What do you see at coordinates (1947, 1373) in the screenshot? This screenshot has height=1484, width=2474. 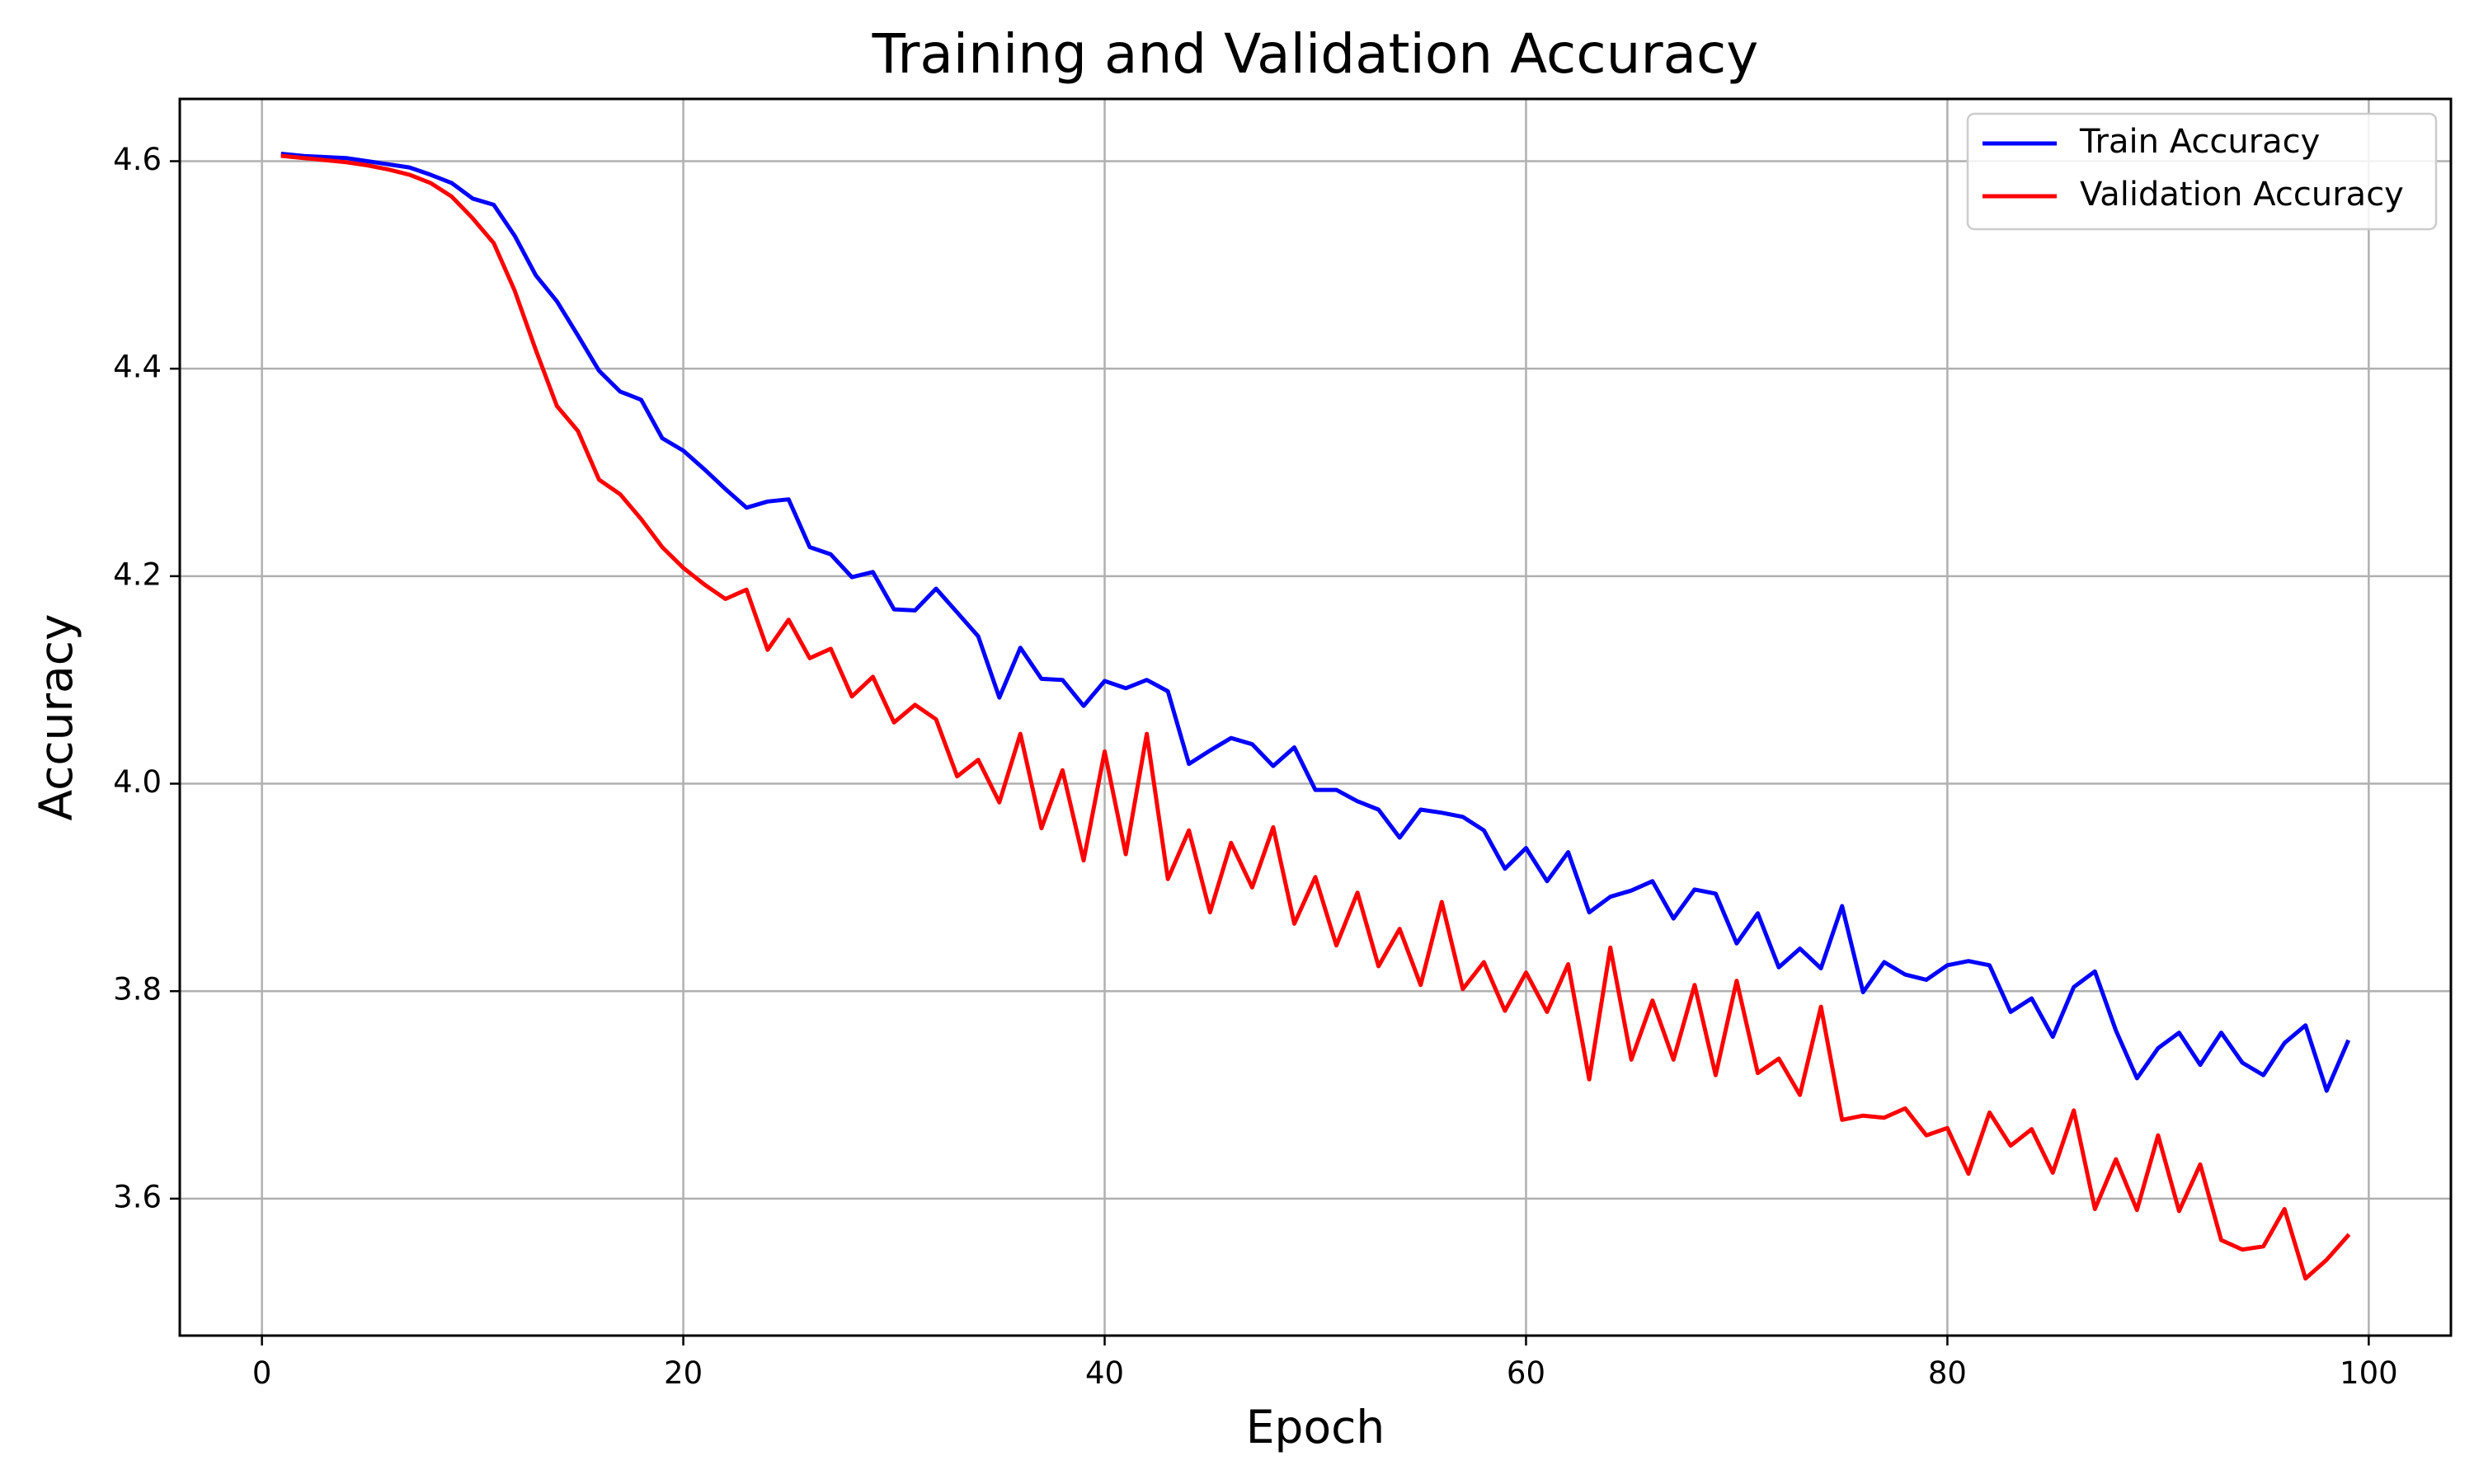 I see `x-tick-label: 80` at bounding box center [1947, 1373].